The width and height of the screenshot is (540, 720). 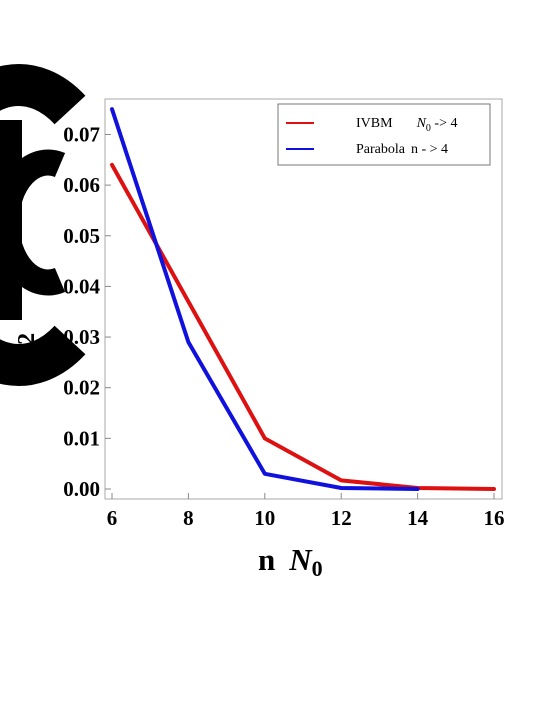 What do you see at coordinates (264, 518) in the screenshot?
I see `x-tick-label: 10` at bounding box center [264, 518].